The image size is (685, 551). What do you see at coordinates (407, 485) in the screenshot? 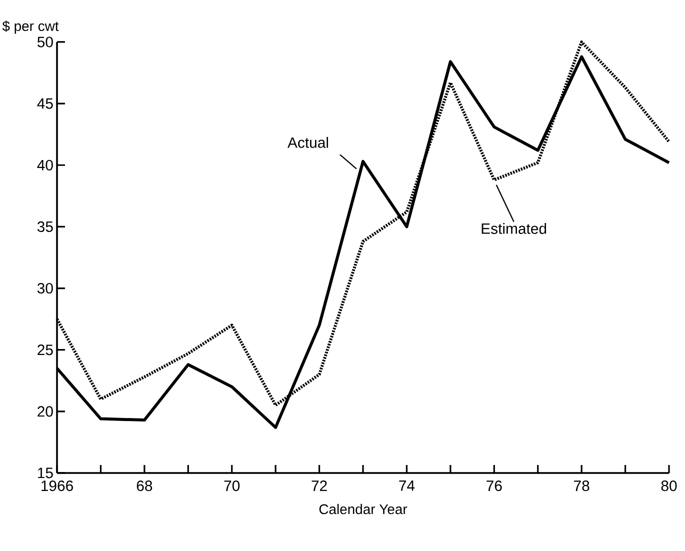
I see `x-tick-label: 74` at bounding box center [407, 485].